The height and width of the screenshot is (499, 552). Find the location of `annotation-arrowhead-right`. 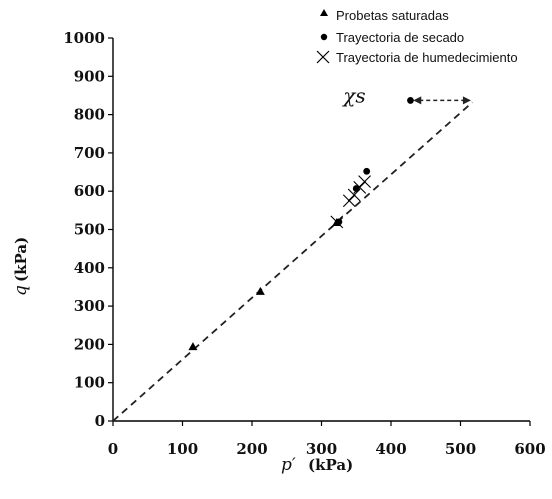

annotation-arrowhead-right is located at coordinates (466, 100).